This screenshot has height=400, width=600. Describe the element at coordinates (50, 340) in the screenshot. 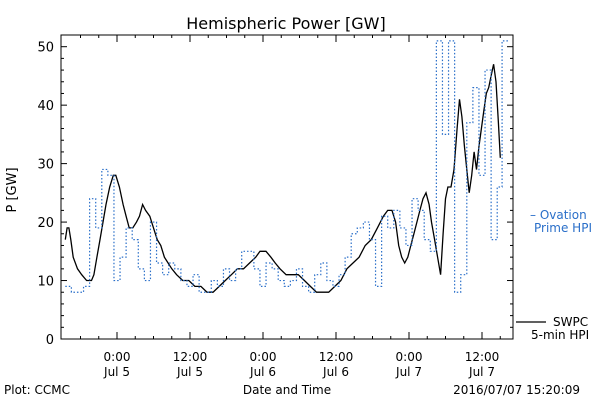

I see `y-tick-label: 0` at that location.